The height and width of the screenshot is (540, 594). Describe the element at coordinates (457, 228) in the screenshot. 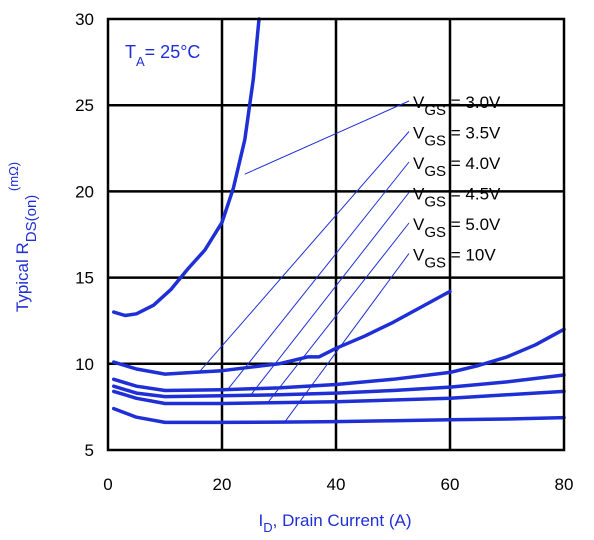

I see `legend-entry-4: VGS = 5.0V` at that location.